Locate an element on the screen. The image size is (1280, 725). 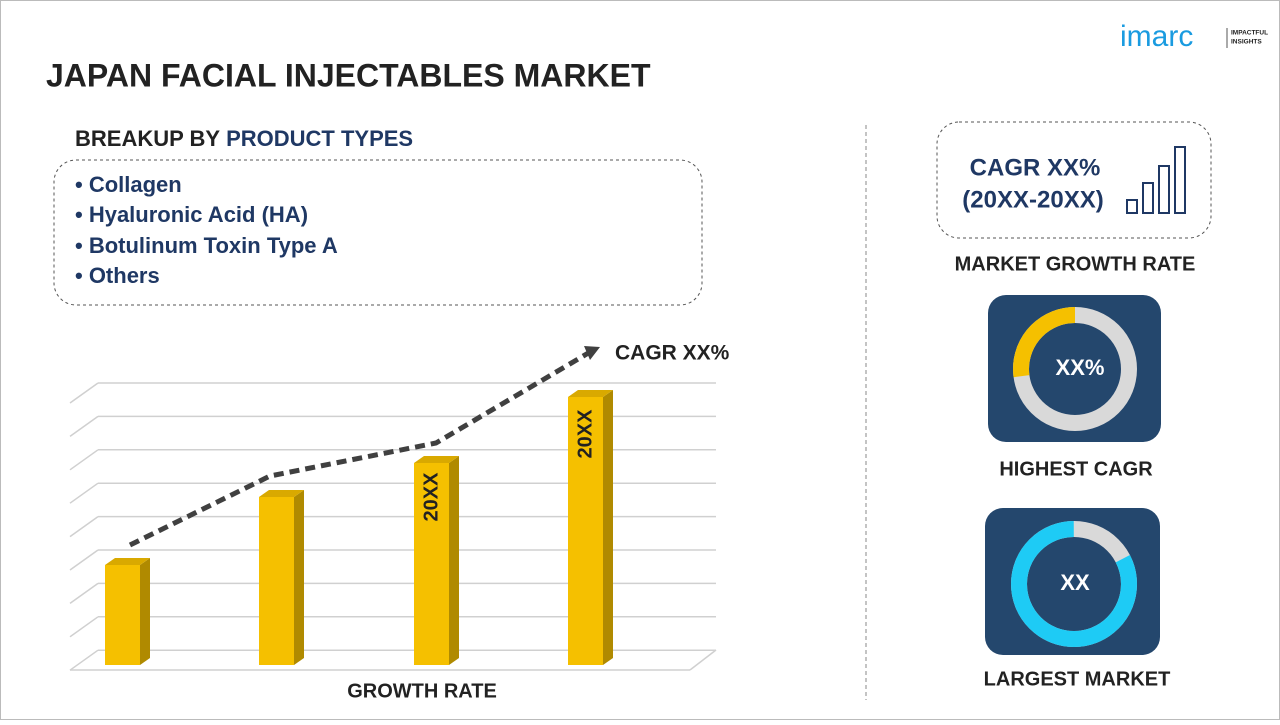
title: JAPAN FACIAL INJECTABLES MARKET is located at coordinates (348, 75).